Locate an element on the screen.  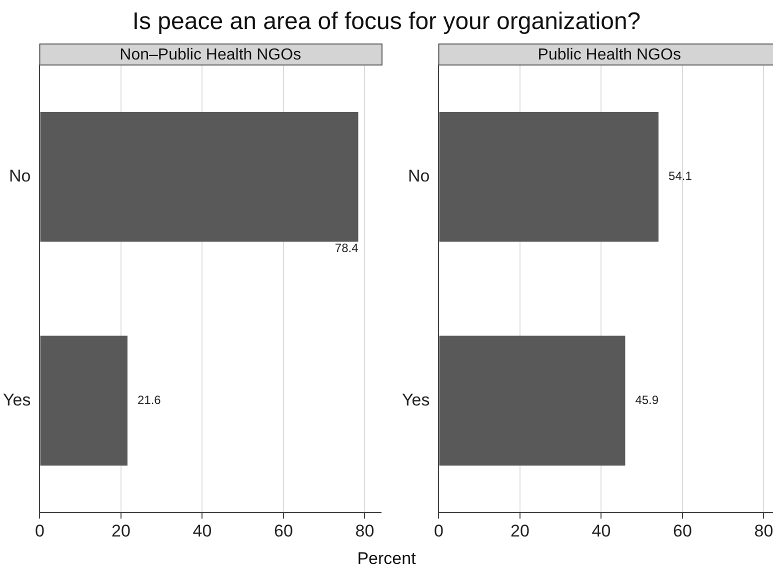
chart-subtitle: Non–Public Health NGOs is located at coordinates (211, 55).